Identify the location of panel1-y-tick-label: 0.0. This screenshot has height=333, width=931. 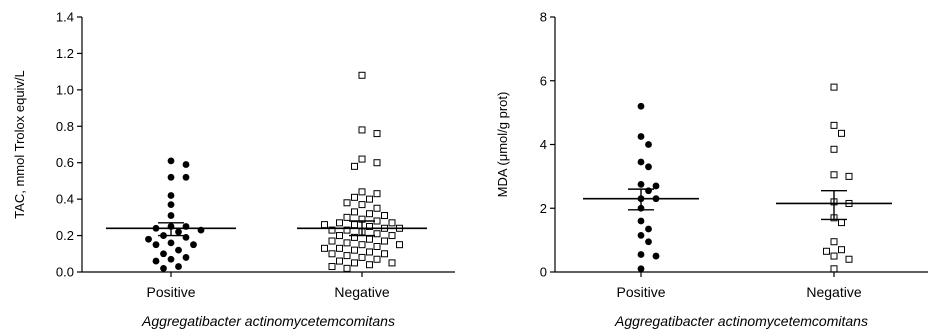
(65, 272).